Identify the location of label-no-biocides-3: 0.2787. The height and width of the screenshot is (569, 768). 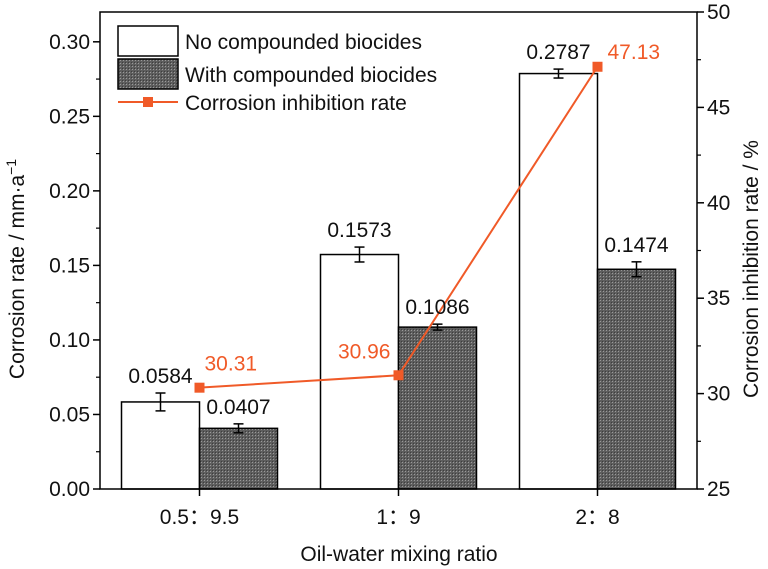
(558, 52).